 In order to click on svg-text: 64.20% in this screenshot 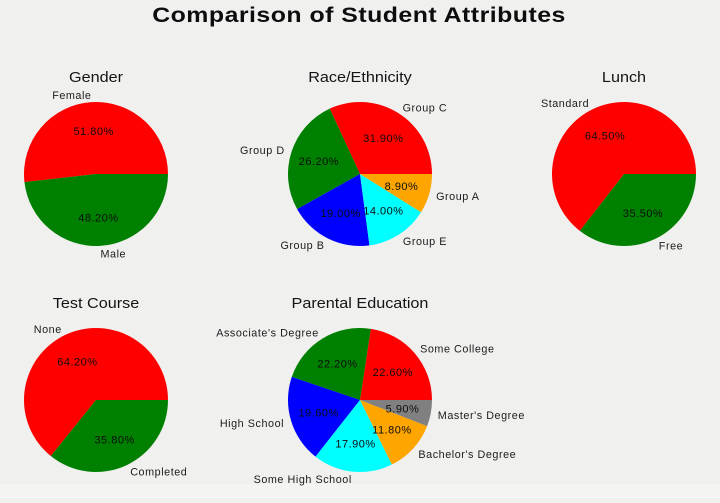, I will do `click(77, 362)`.